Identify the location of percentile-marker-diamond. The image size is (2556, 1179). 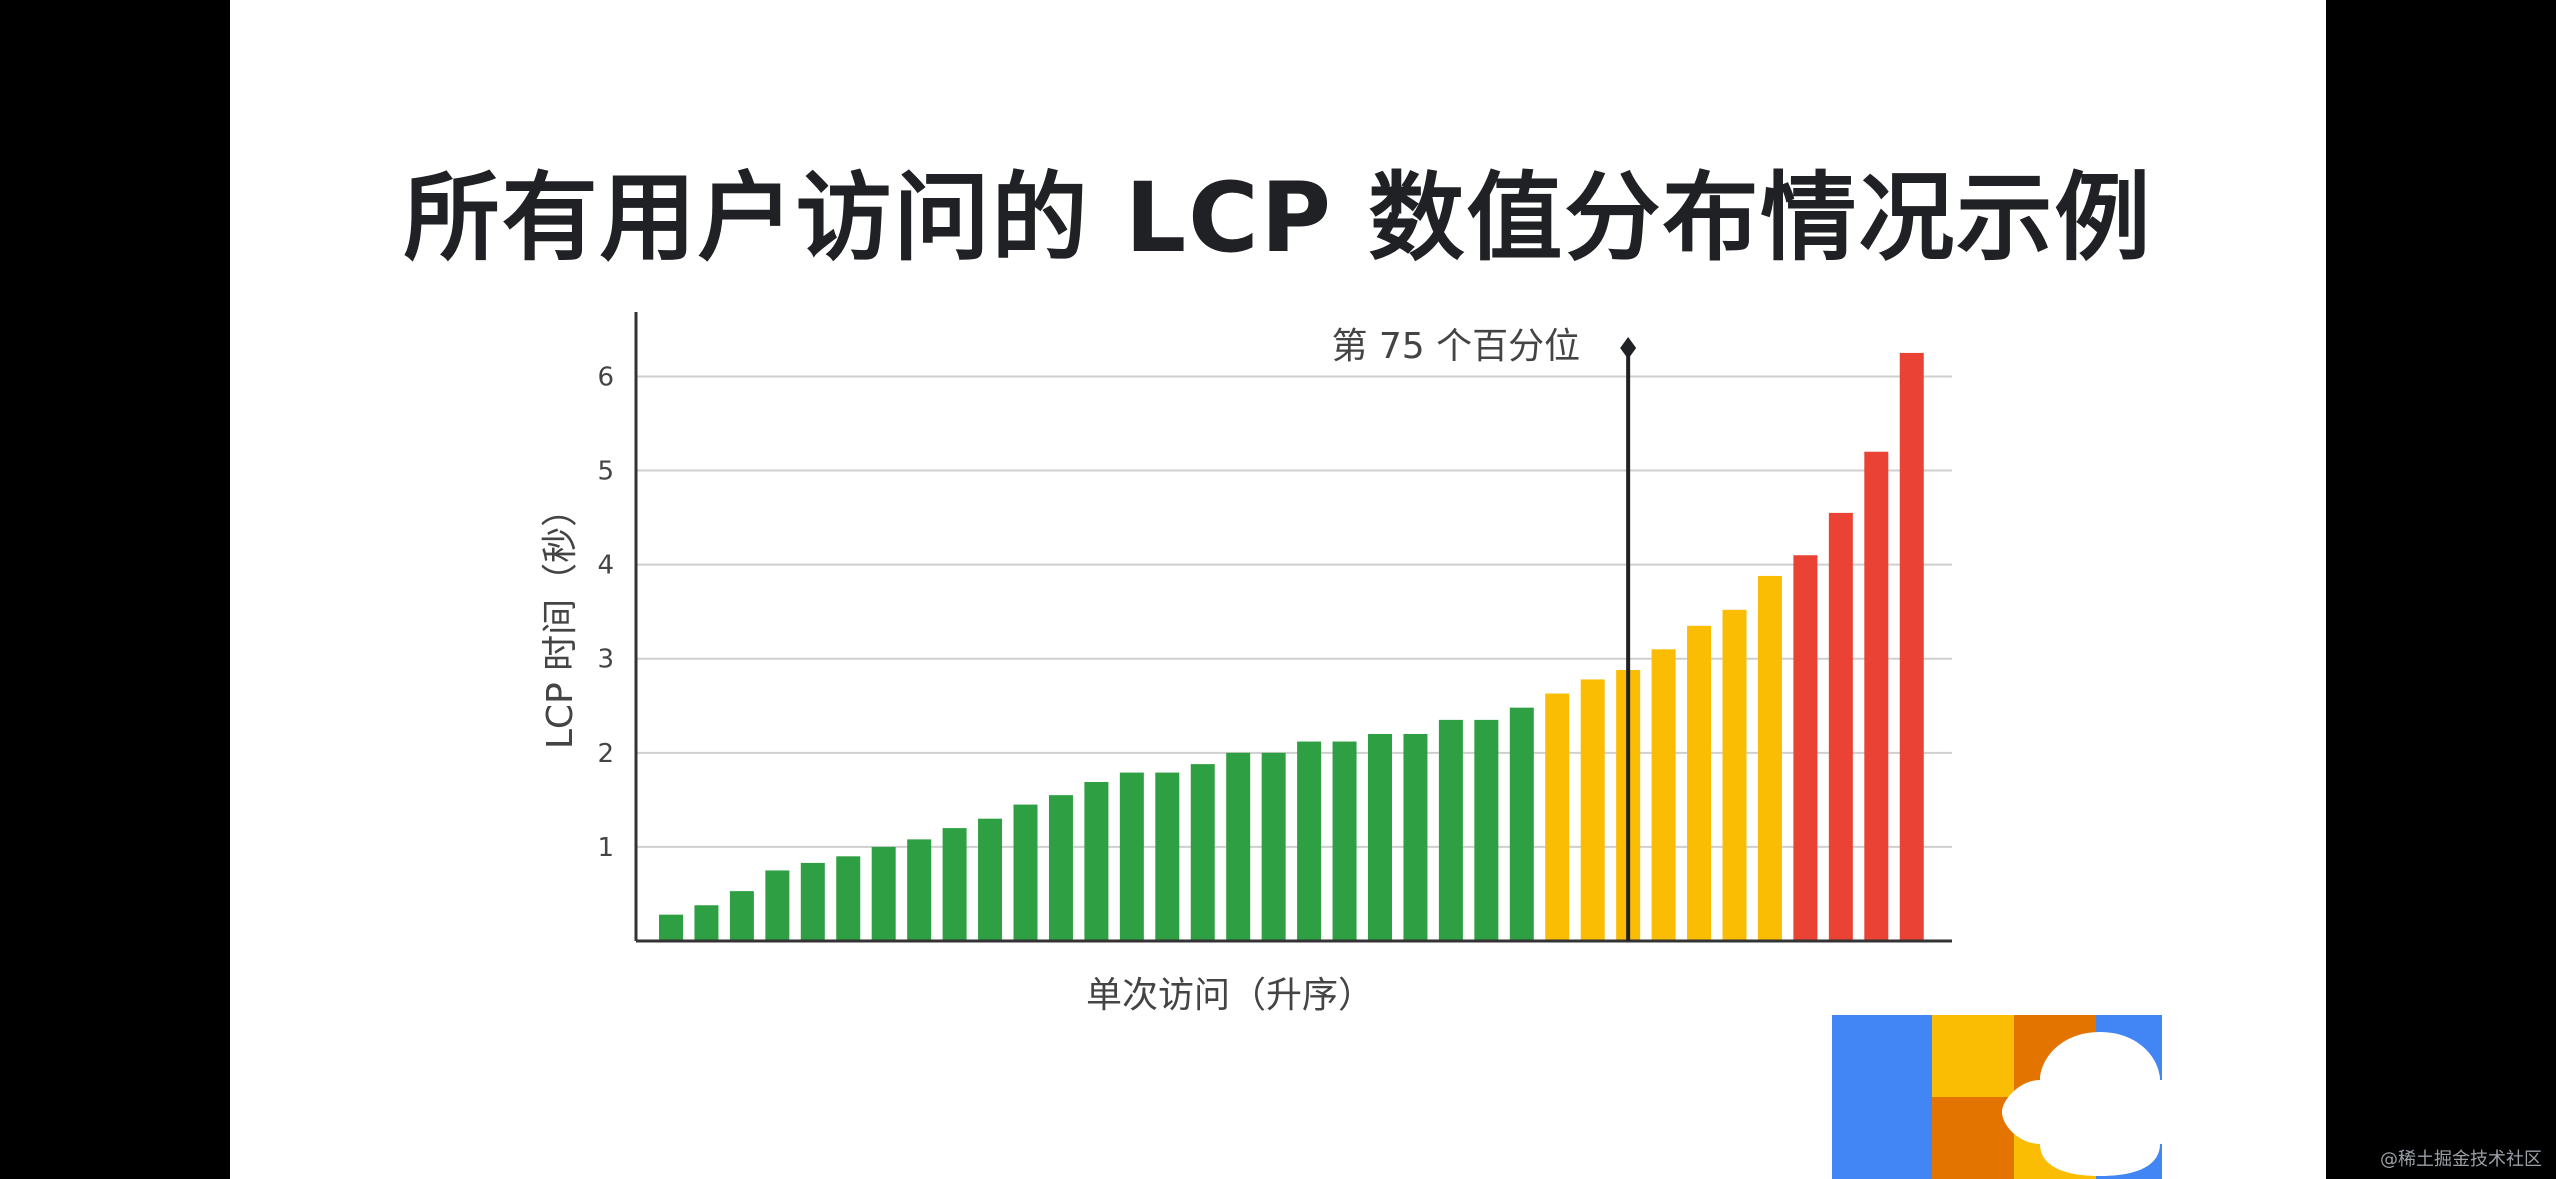
(1628, 348).